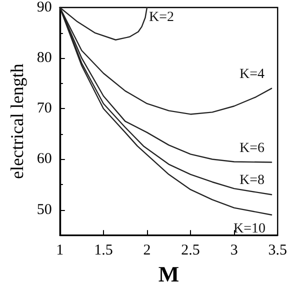  Describe the element at coordinates (277, 250) in the screenshot. I see `x-tick-label: 3.5` at that location.